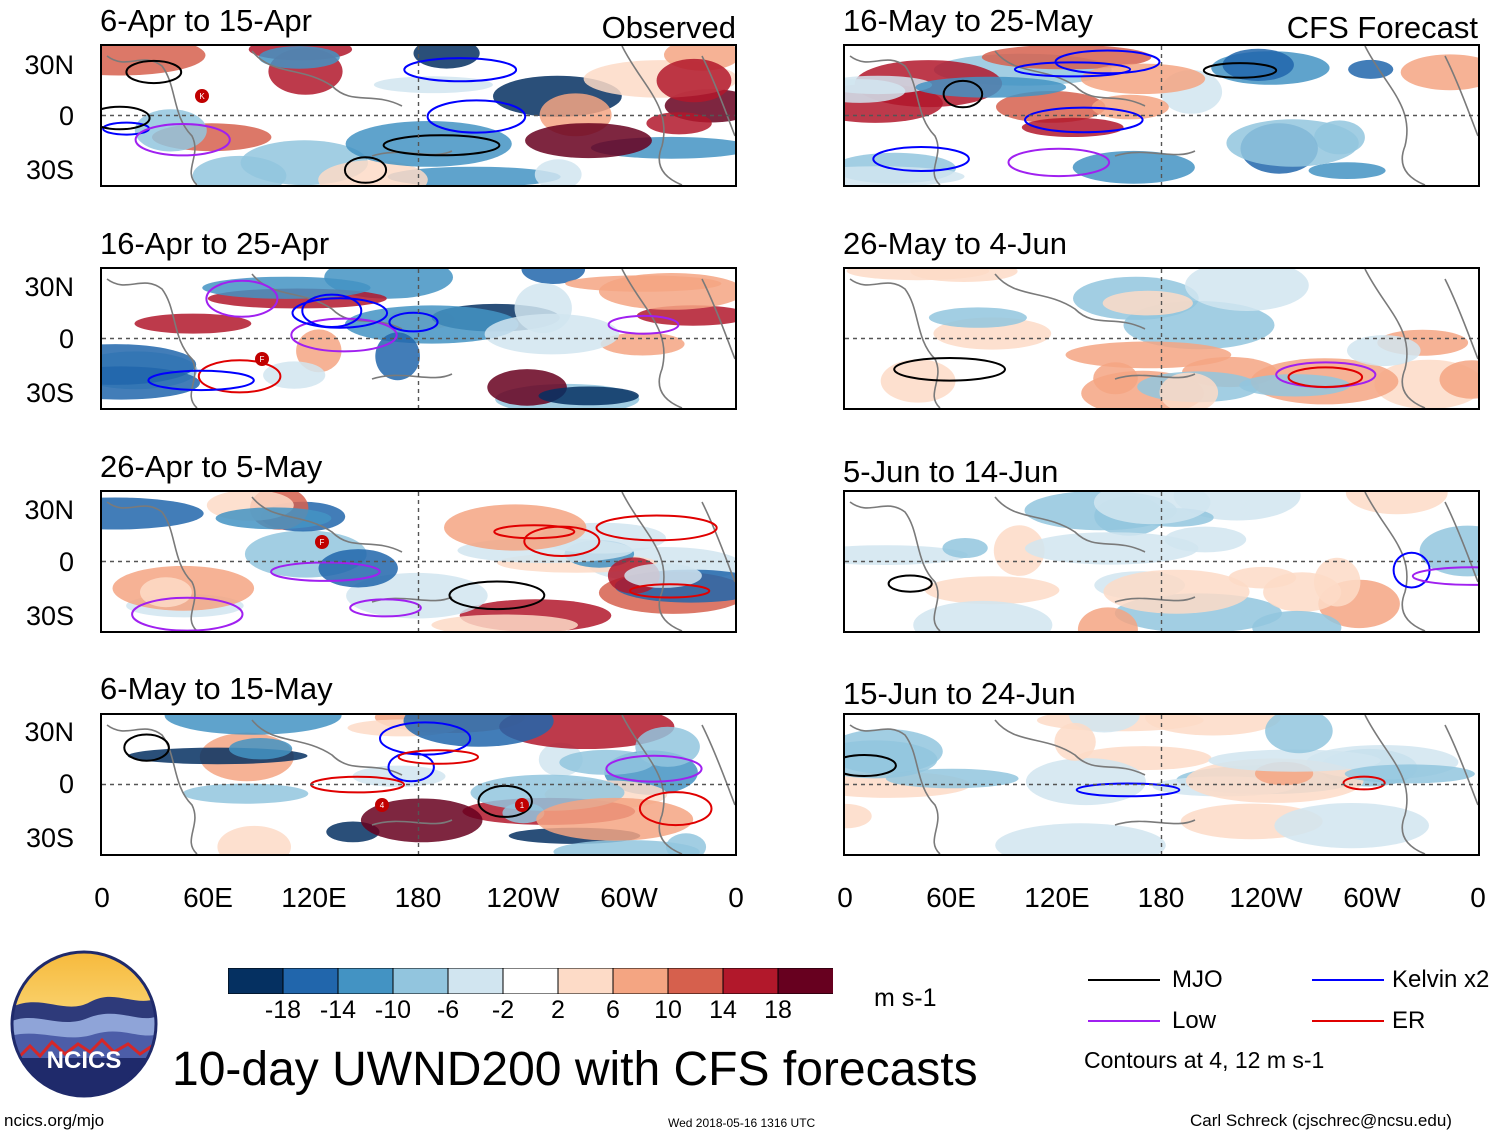 The width and height of the screenshot is (1510, 1137). Describe the element at coordinates (905, 998) in the screenshot. I see `colorbar-units: m s-1` at that location.